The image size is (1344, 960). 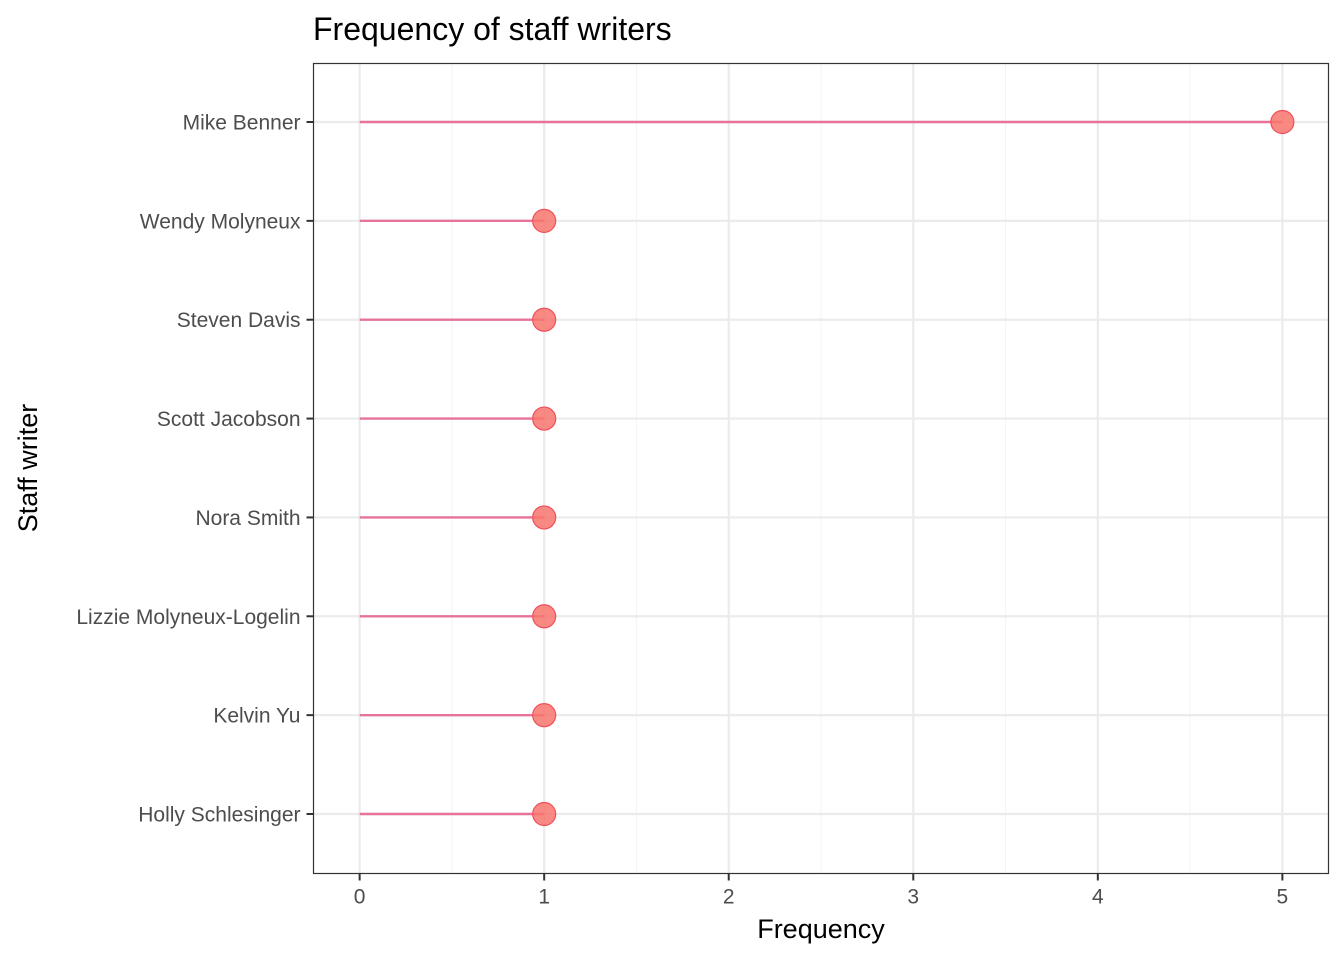 What do you see at coordinates (544, 897) in the screenshot?
I see `x-tick-label: 1` at bounding box center [544, 897].